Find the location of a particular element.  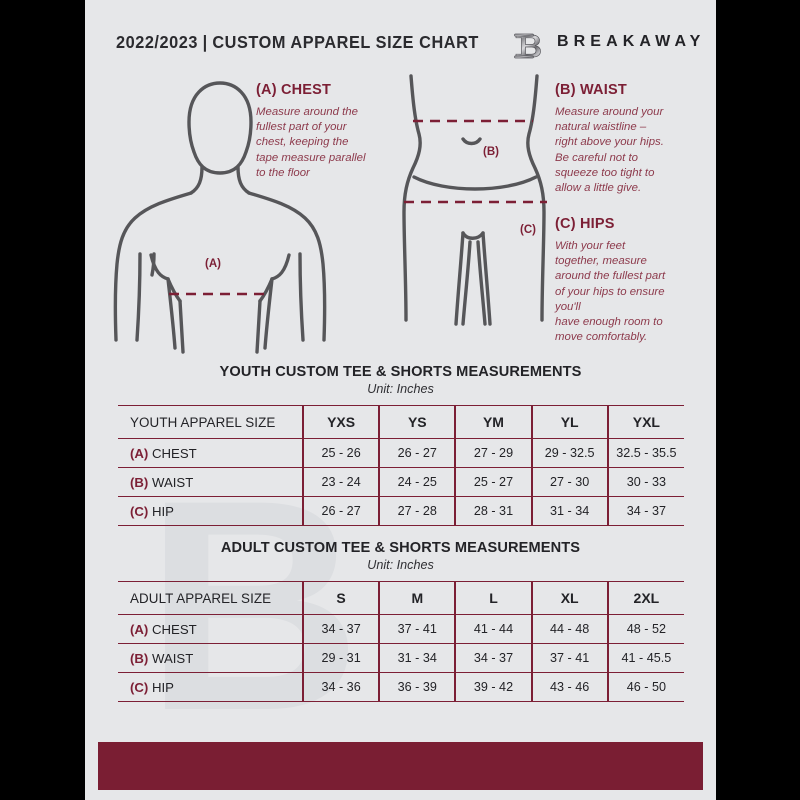

brand-wordmark: BREAKAWAY is located at coordinates (631, 41).